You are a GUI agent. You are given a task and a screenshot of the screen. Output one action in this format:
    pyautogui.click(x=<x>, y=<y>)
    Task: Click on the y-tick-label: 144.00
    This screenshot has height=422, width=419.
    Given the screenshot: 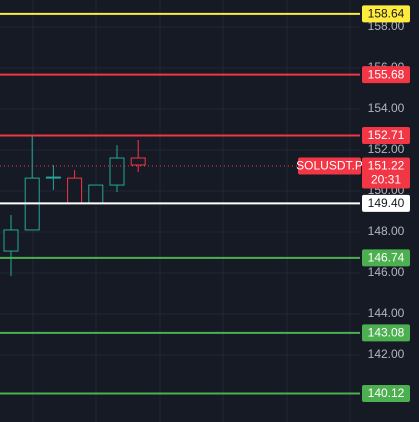 What is the action you would take?
    pyautogui.click(x=386, y=313)
    